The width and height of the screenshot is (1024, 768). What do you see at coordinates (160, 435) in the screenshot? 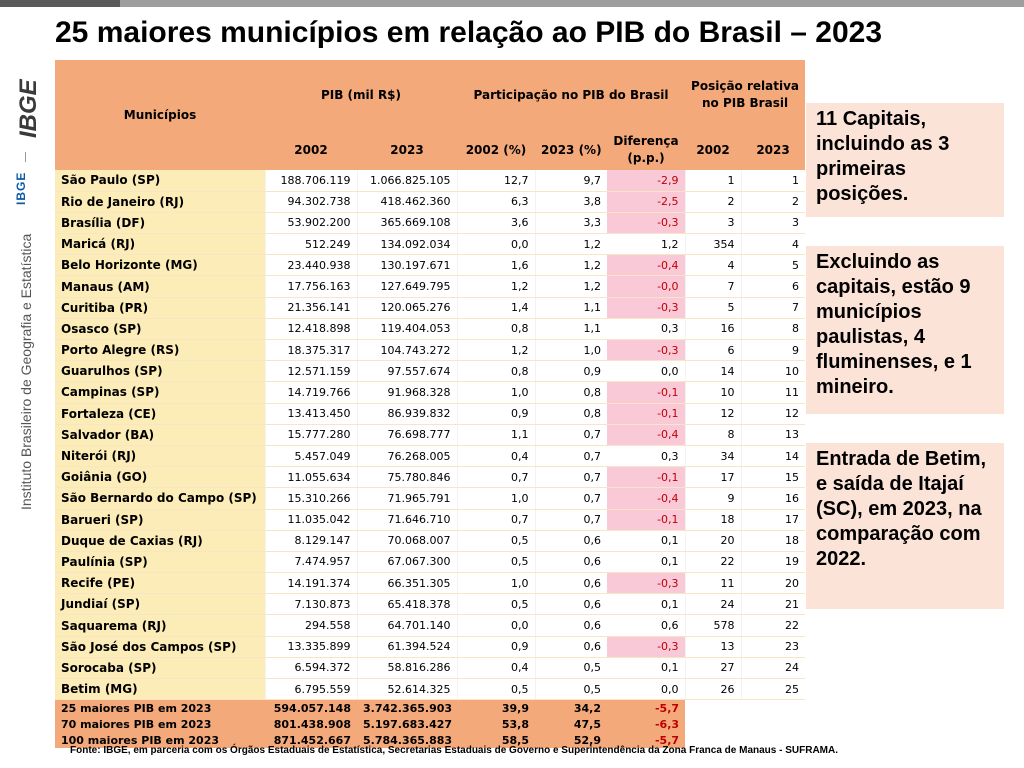
I see `municipio-name: Salvador (BA)` at bounding box center [160, 435].